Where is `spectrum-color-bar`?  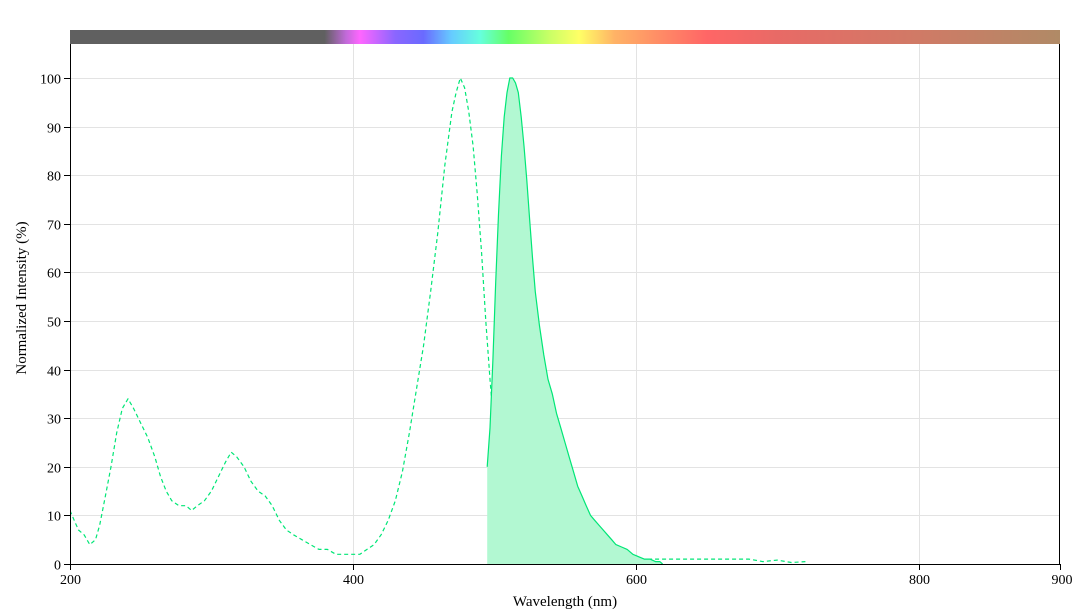
spectrum-color-bar is located at coordinates (565, 37).